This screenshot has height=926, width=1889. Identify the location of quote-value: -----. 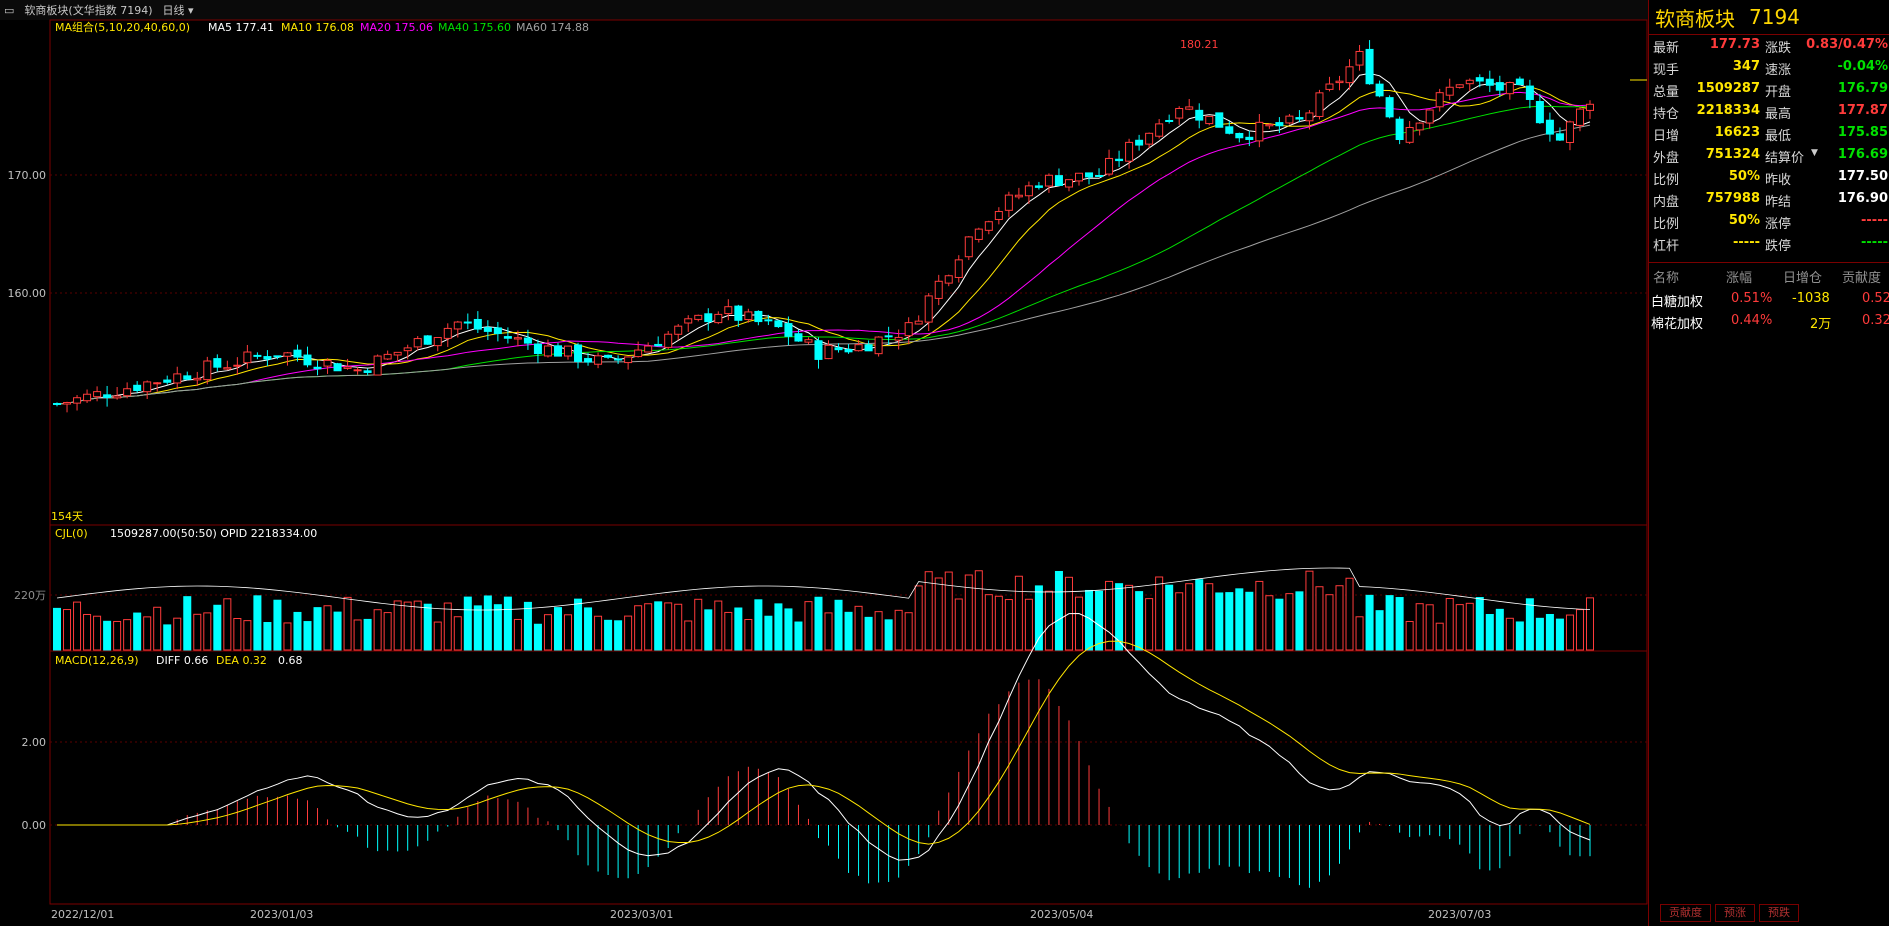
(1874, 242).